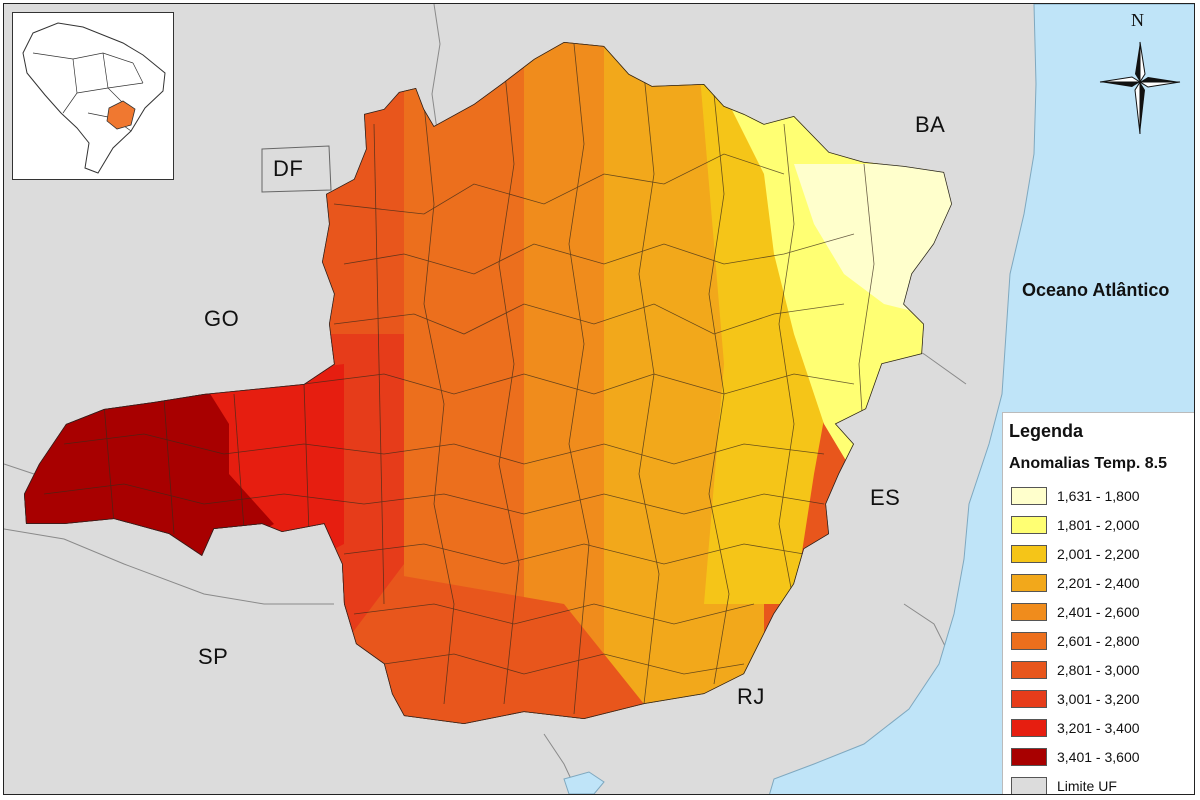 The image size is (1200, 800). I want to click on label-es: ES, so click(885, 497).